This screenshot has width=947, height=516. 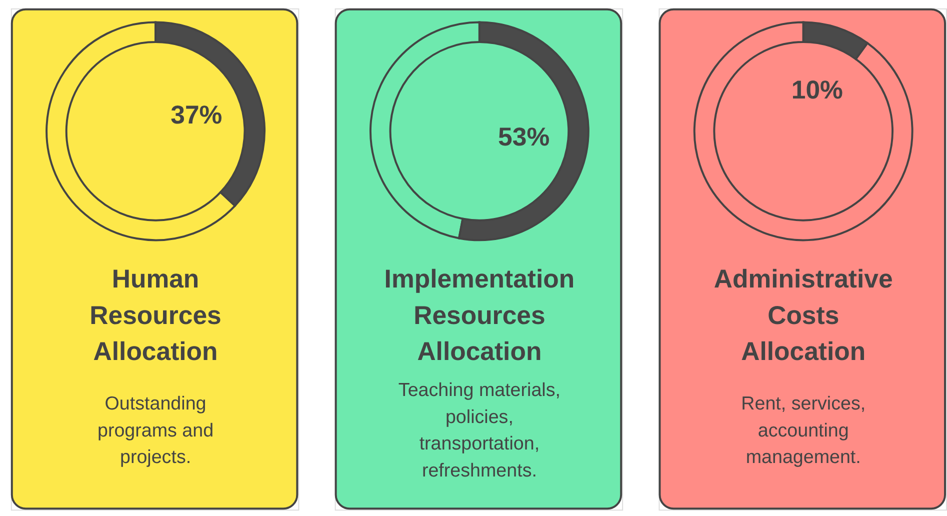 What do you see at coordinates (156, 316) in the screenshot?
I see `text: Human Resources Allocation` at bounding box center [156, 316].